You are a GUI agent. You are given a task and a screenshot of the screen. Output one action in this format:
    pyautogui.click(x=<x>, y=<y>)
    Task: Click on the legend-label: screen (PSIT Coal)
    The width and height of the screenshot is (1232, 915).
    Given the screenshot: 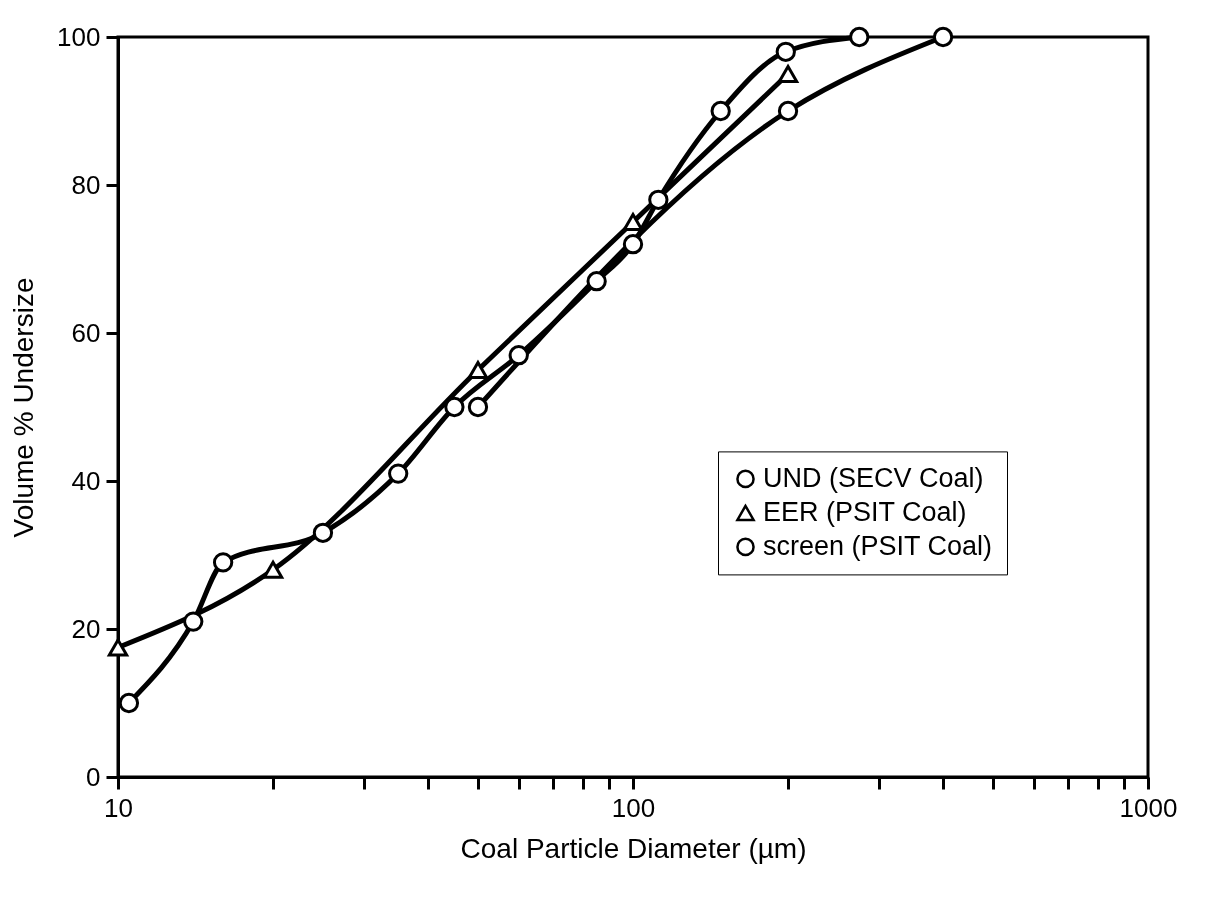 What is the action you would take?
    pyautogui.click(x=878, y=545)
    